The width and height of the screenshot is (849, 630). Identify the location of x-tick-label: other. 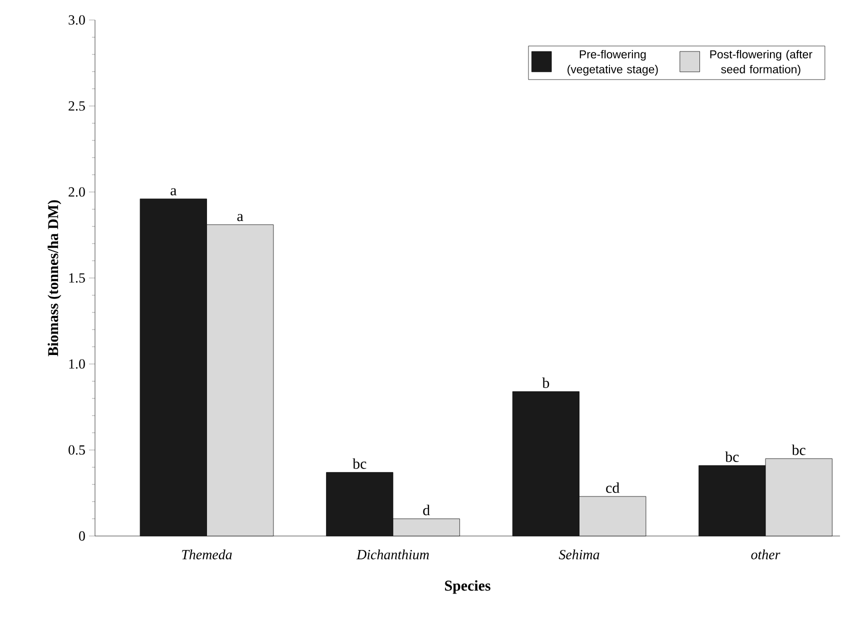
(765, 555).